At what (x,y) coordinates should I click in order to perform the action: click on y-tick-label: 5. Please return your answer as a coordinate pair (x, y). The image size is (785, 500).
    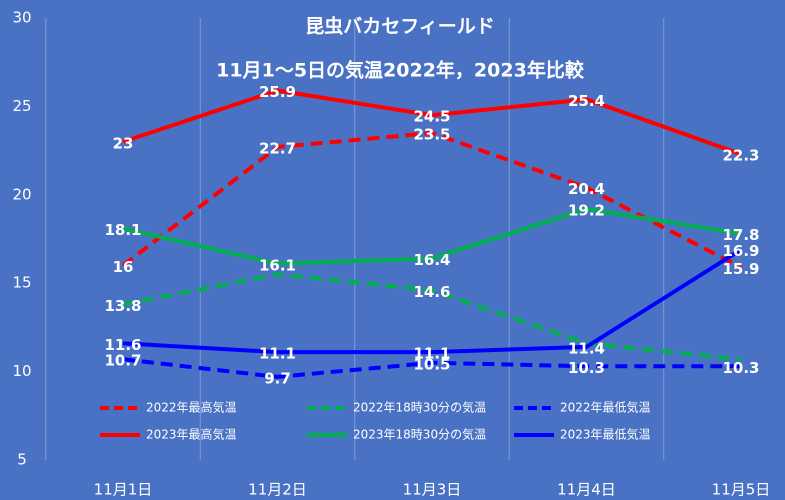
    Looking at the image, I should click on (22, 460).